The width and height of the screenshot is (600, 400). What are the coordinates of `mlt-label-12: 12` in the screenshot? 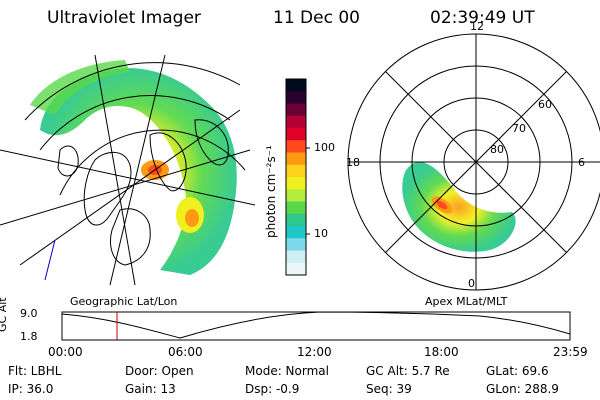 It's located at (477, 26).